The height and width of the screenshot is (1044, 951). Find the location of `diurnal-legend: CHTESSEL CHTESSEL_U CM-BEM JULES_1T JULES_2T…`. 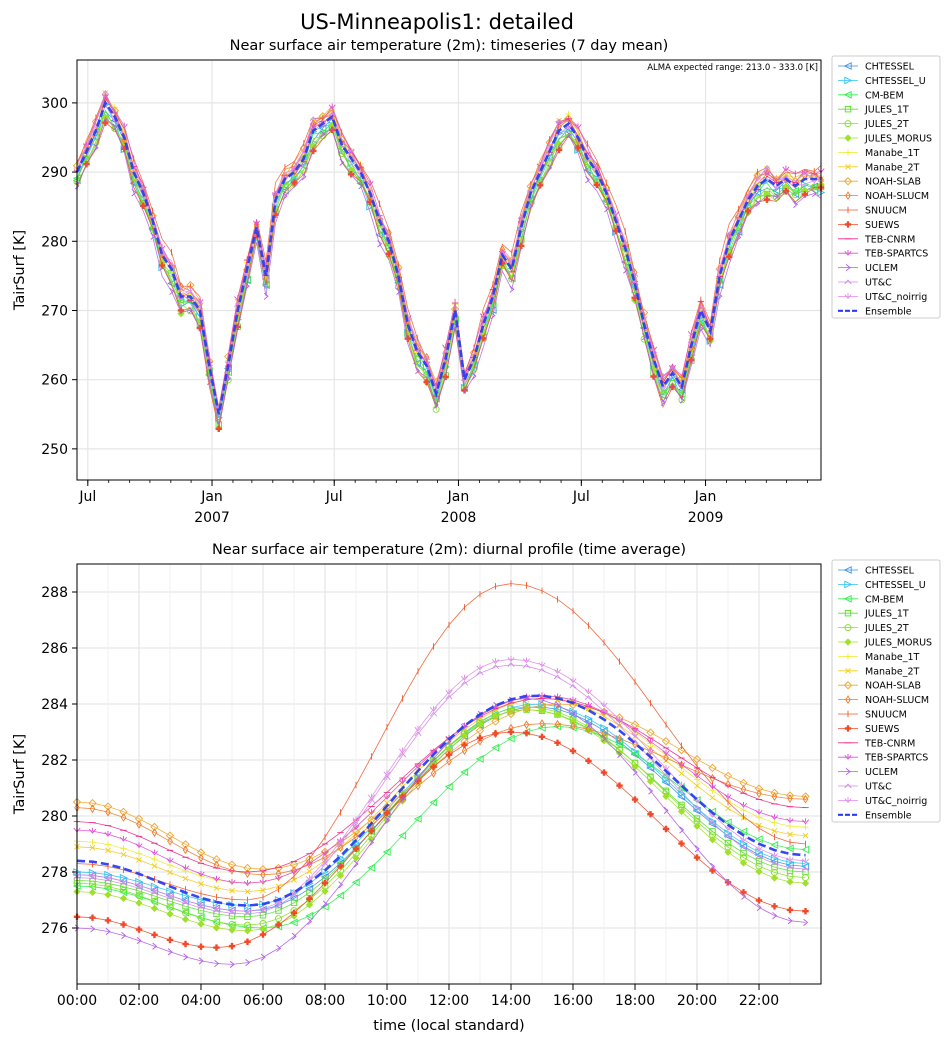

diurnal-legend: CHTESSEL CHTESSEL_U CM-BEM JULES_1T JULES_2T… is located at coordinates (886, 691).